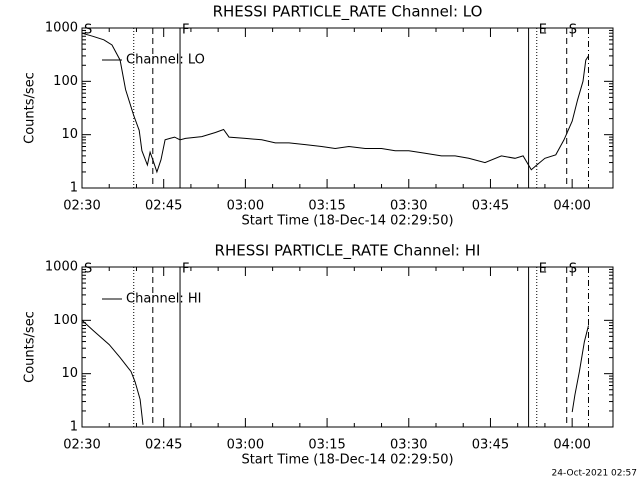 The height and width of the screenshot is (480, 640). What do you see at coordinates (348, 251) in the screenshot?
I see `chart-title: RHESSI PARTICLE_RATE Channel: HI` at bounding box center [348, 251].